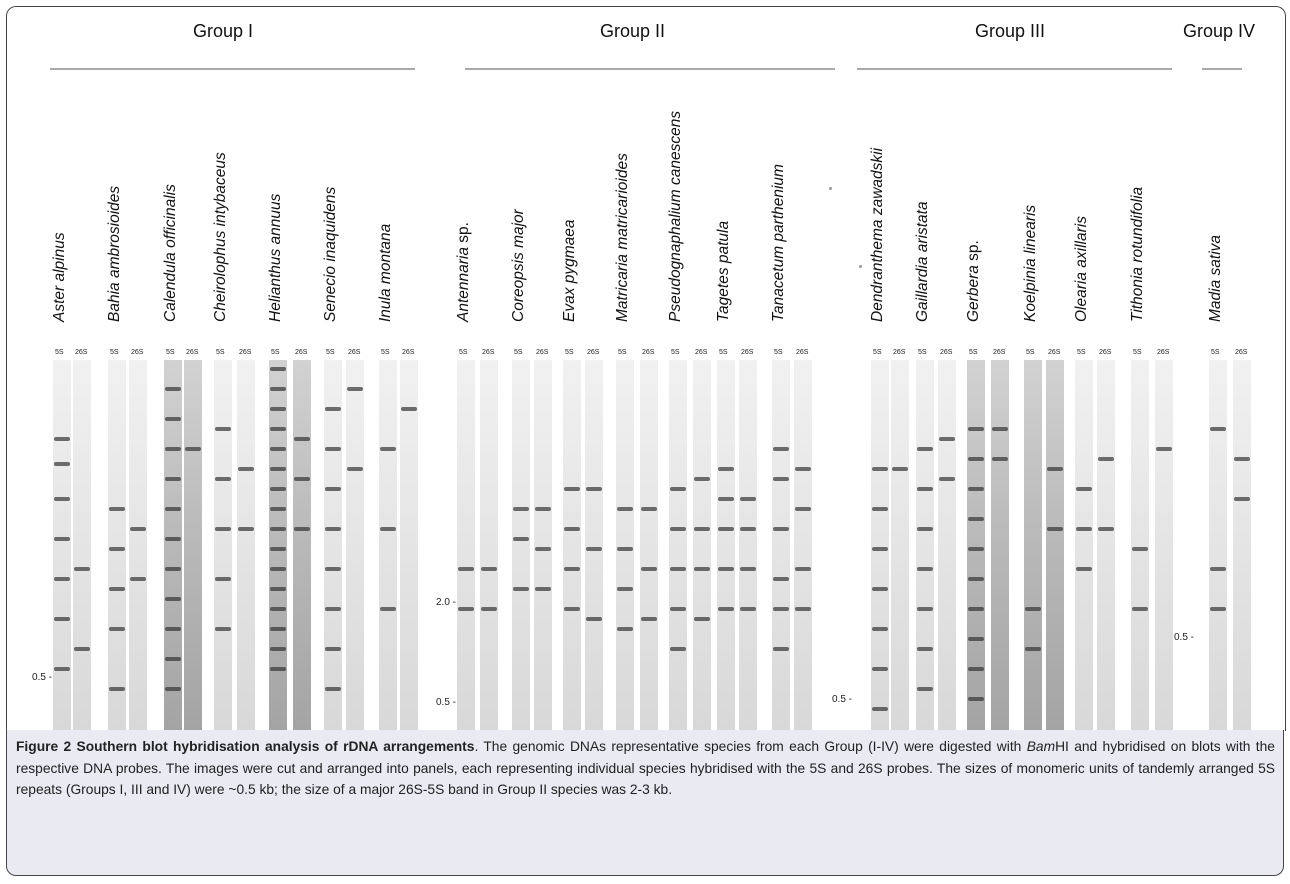  Describe the element at coordinates (723, 271) in the screenshot. I see `species-label: Tagetes patula` at that location.